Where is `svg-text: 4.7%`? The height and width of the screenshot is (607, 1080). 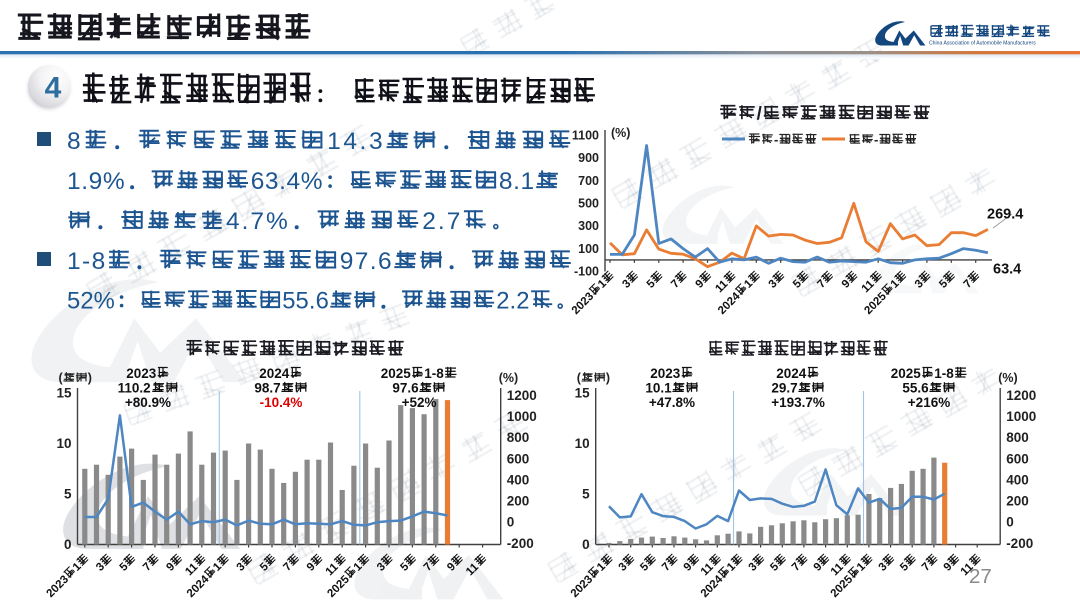 svg-text: 4.7% is located at coordinates (258, 221).